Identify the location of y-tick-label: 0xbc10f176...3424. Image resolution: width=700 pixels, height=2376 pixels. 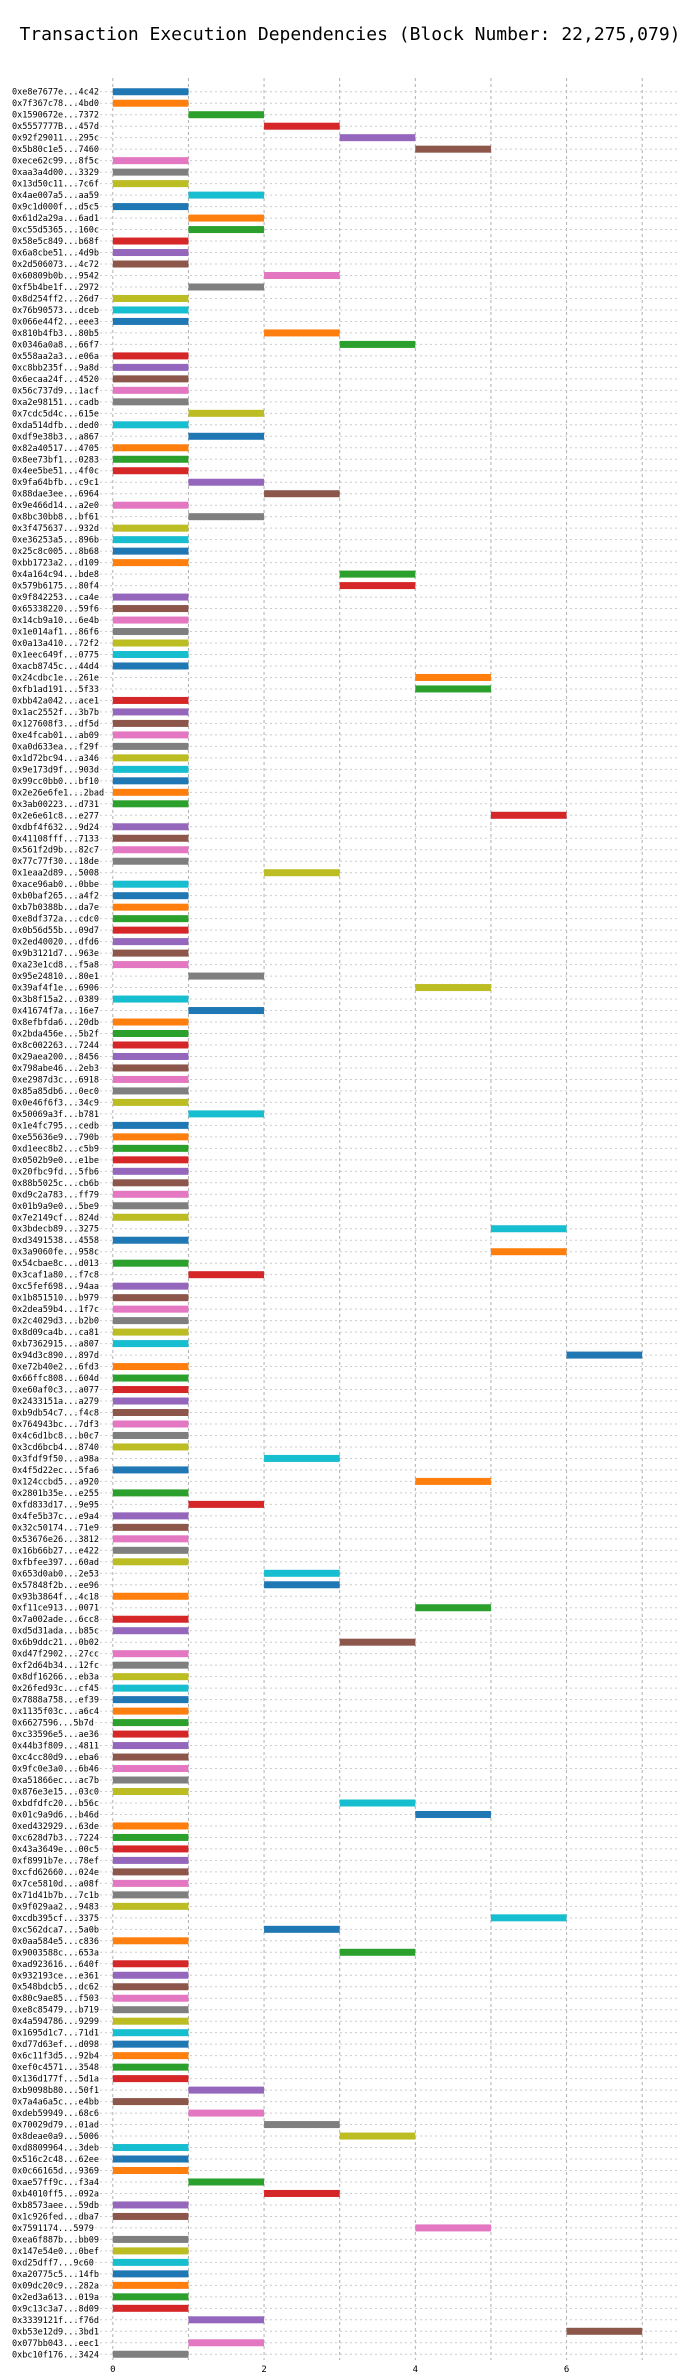
(55, 2355).